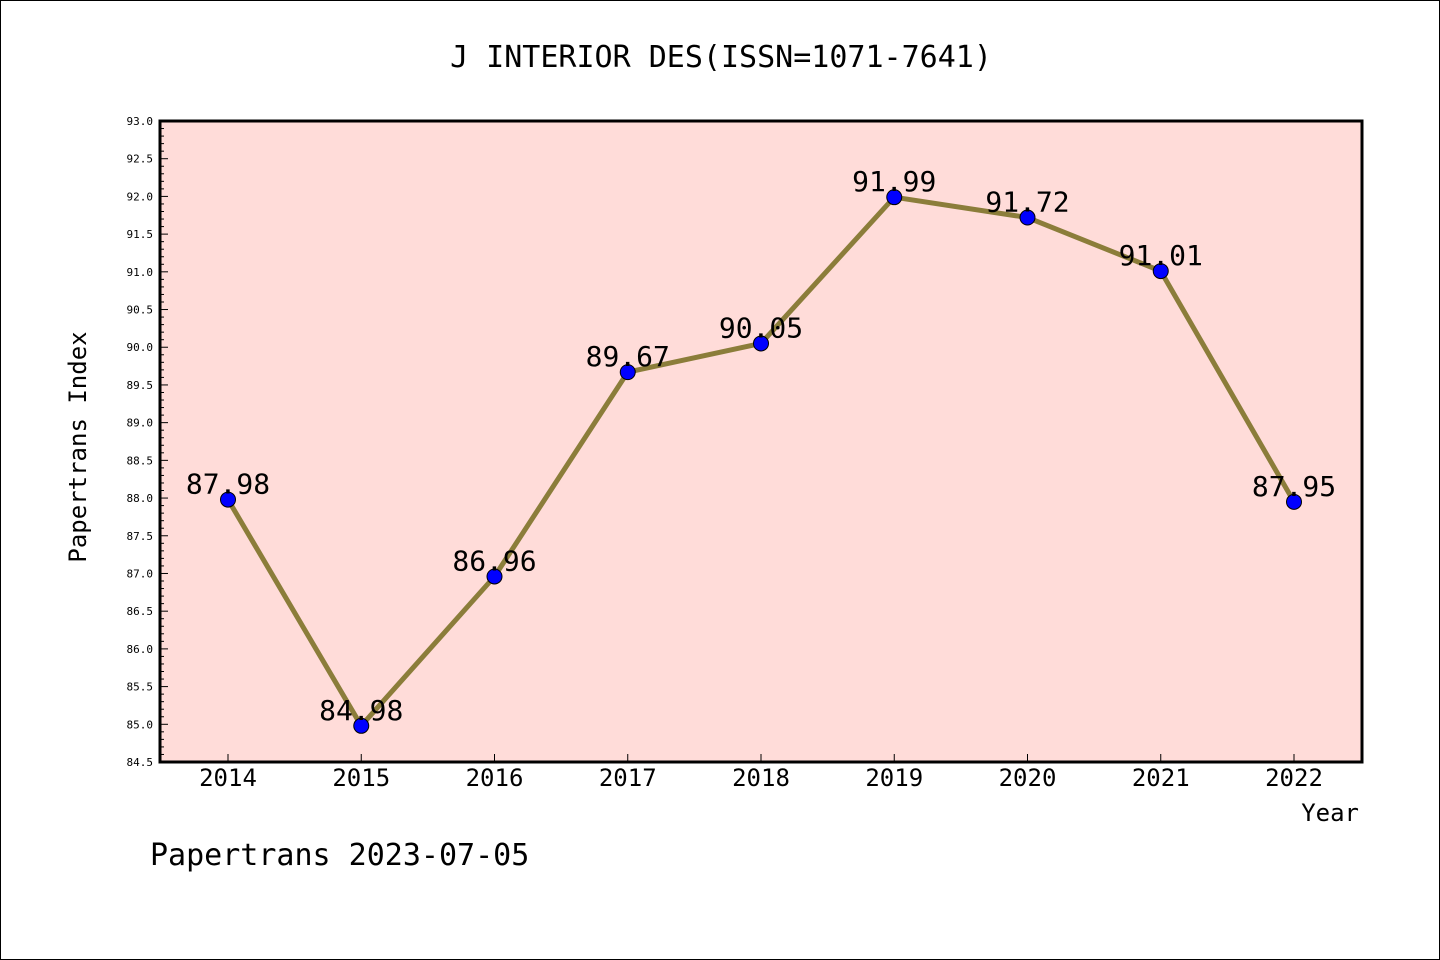 The height and width of the screenshot is (960, 1440). What do you see at coordinates (894, 778) in the screenshot?
I see `x-tick-label: 2019` at bounding box center [894, 778].